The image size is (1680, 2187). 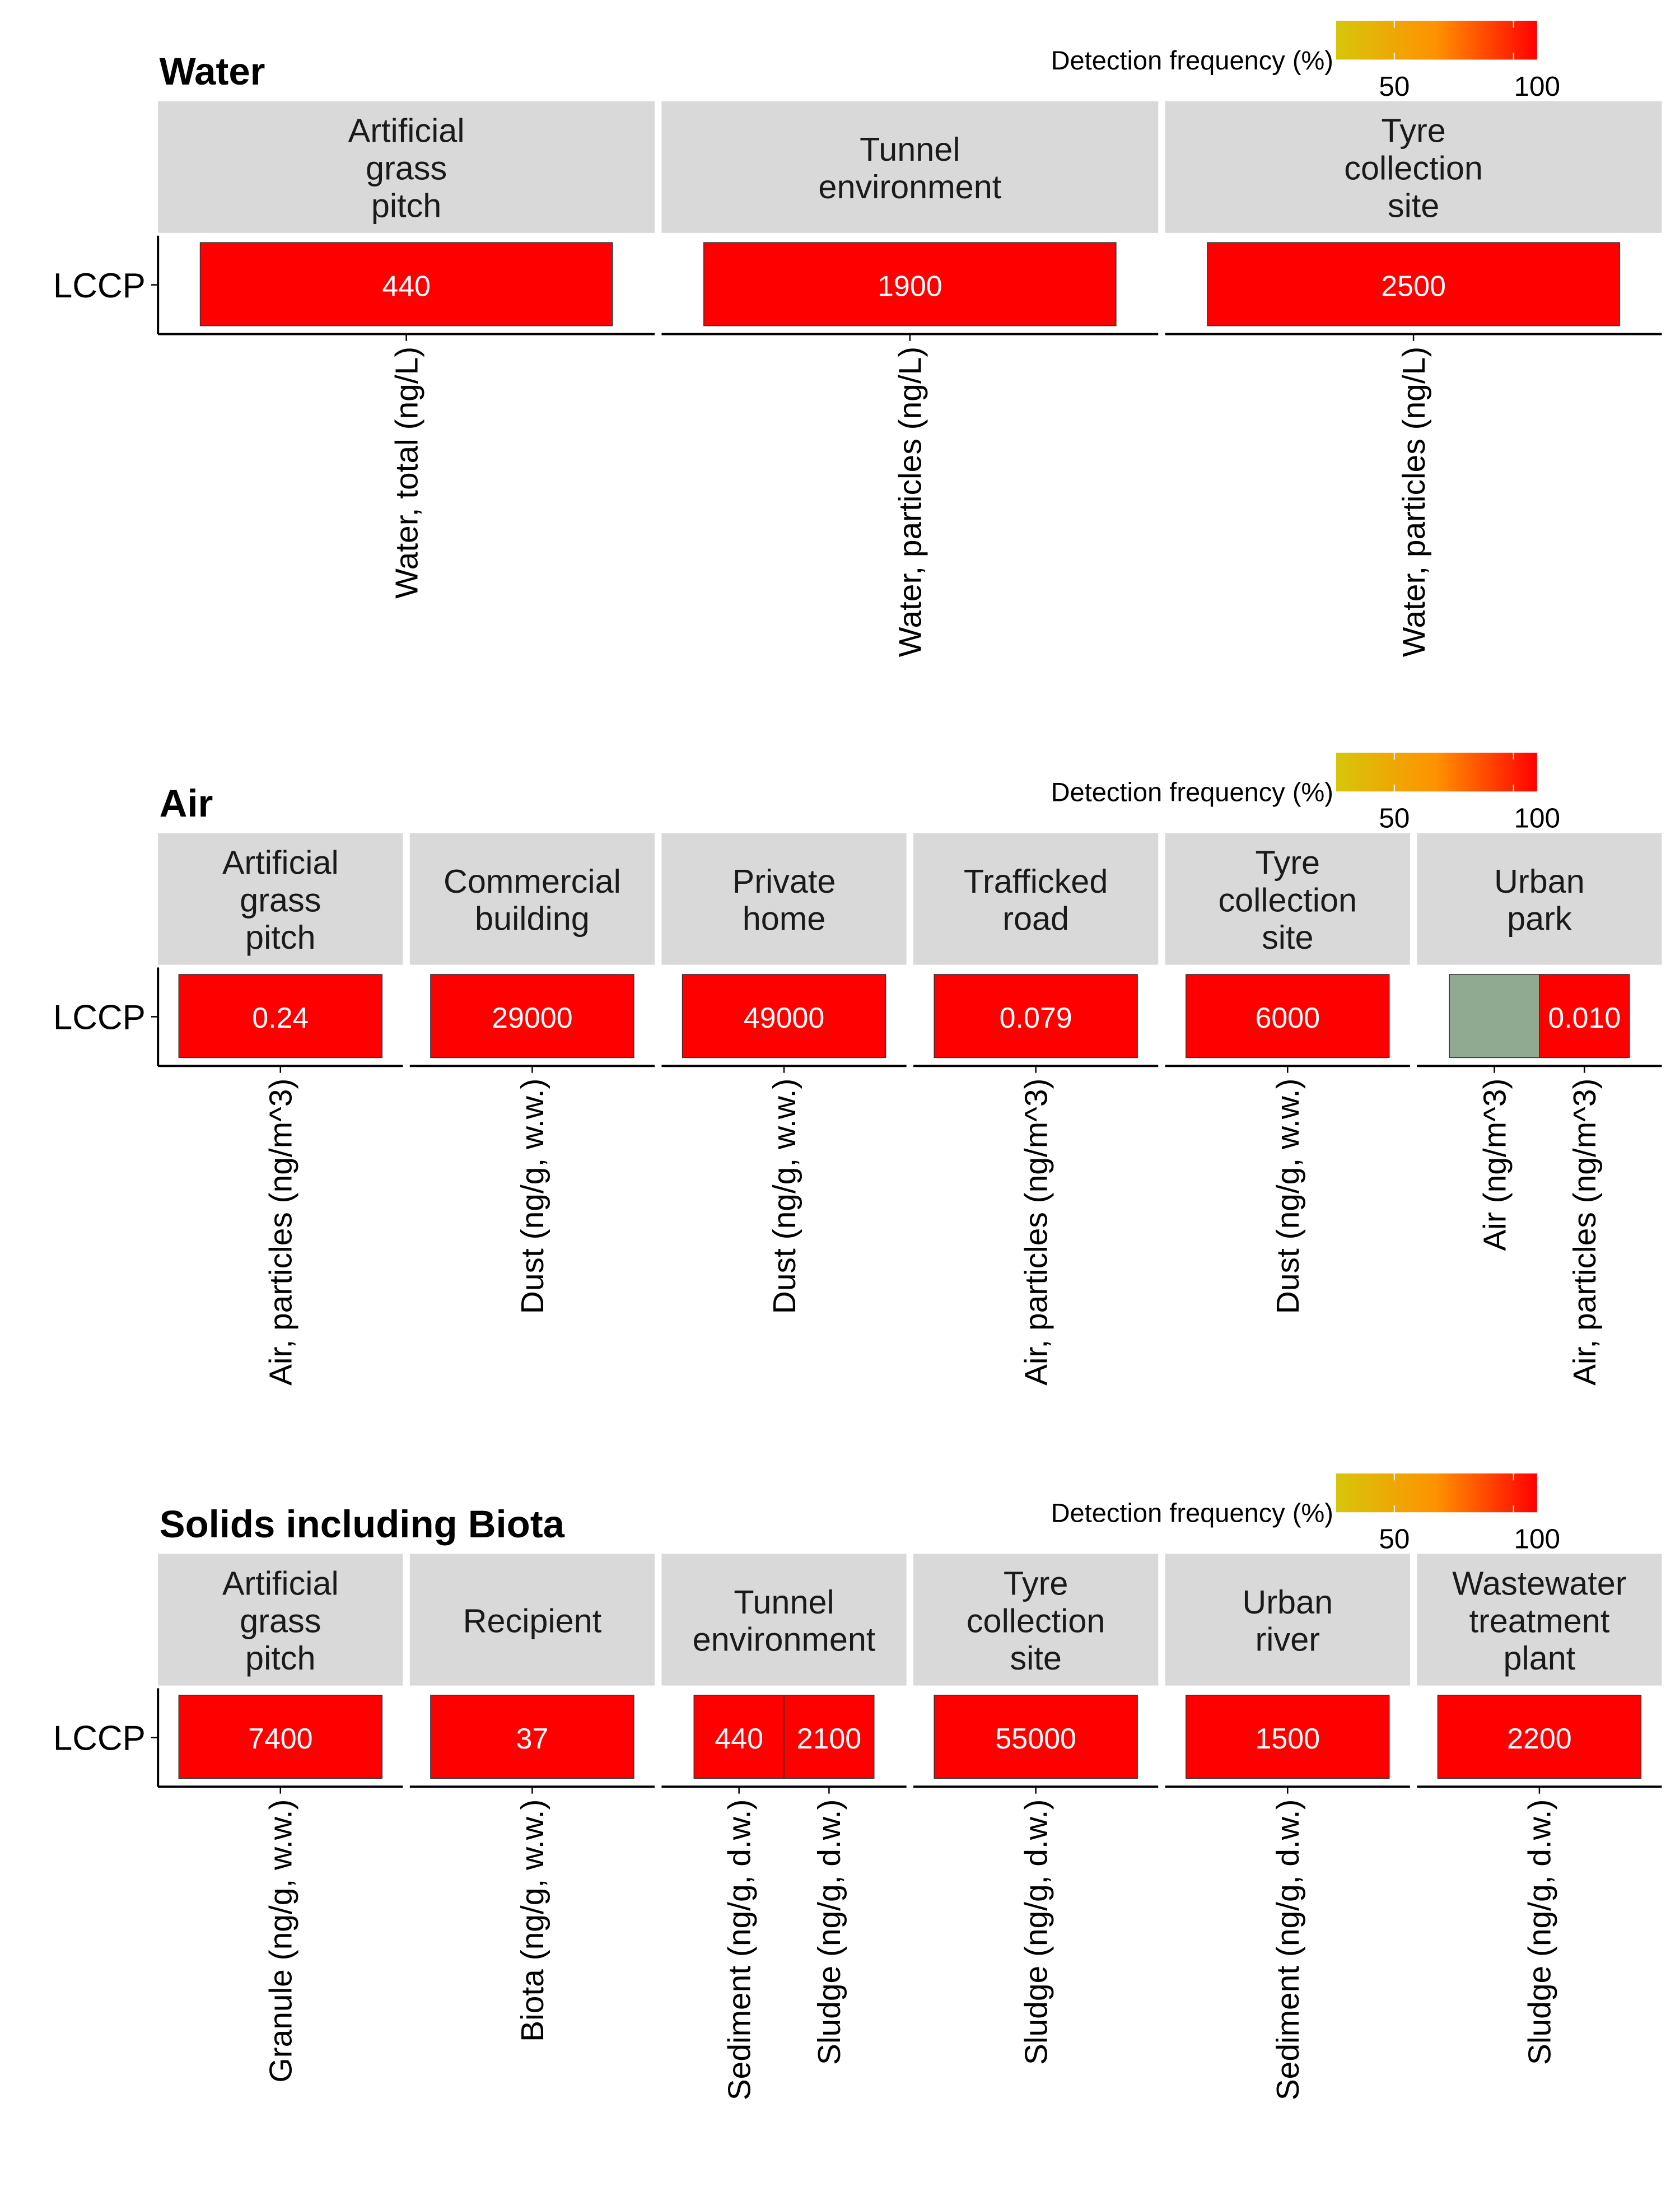 I want to click on facet-strip-line: Private, so click(x=784, y=881).